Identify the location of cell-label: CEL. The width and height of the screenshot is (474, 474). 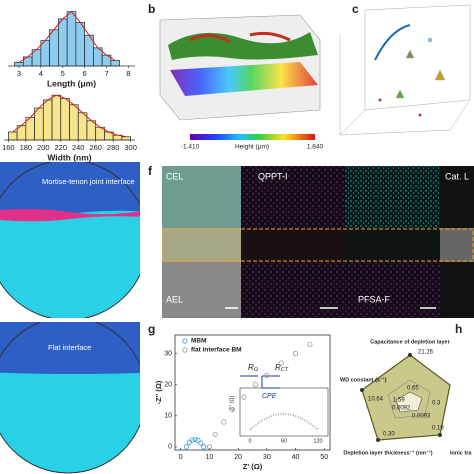
(175, 176).